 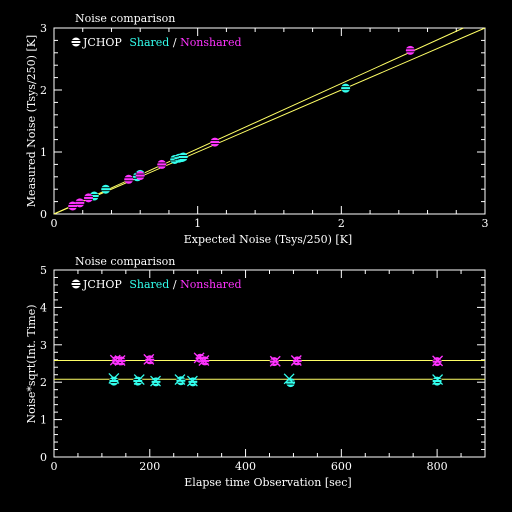 What do you see at coordinates (76, 284) in the screenshot?
I see `bottom-legend-symbol` at bounding box center [76, 284].